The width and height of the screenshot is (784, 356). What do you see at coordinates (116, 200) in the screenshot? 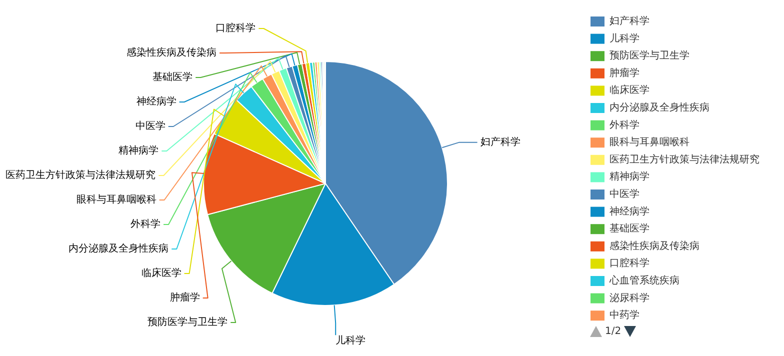
I see `data-label: 眼科与耳鼻咽喉科` at bounding box center [116, 200].